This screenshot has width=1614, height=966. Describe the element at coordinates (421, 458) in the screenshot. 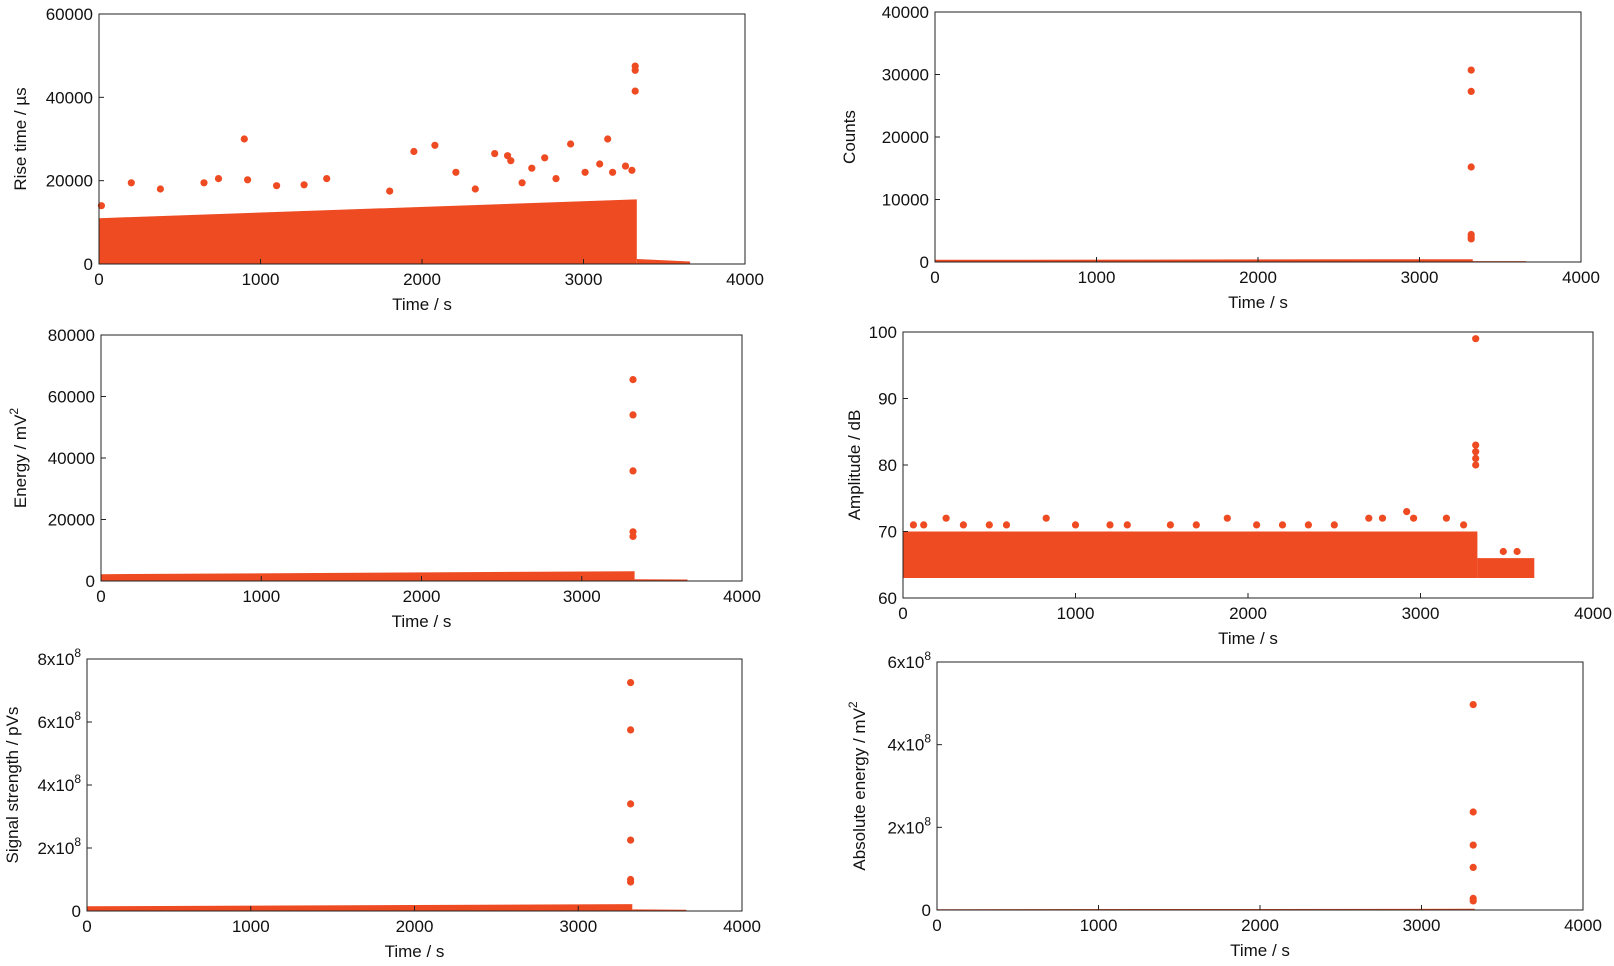

I see `plot-frame` at that location.